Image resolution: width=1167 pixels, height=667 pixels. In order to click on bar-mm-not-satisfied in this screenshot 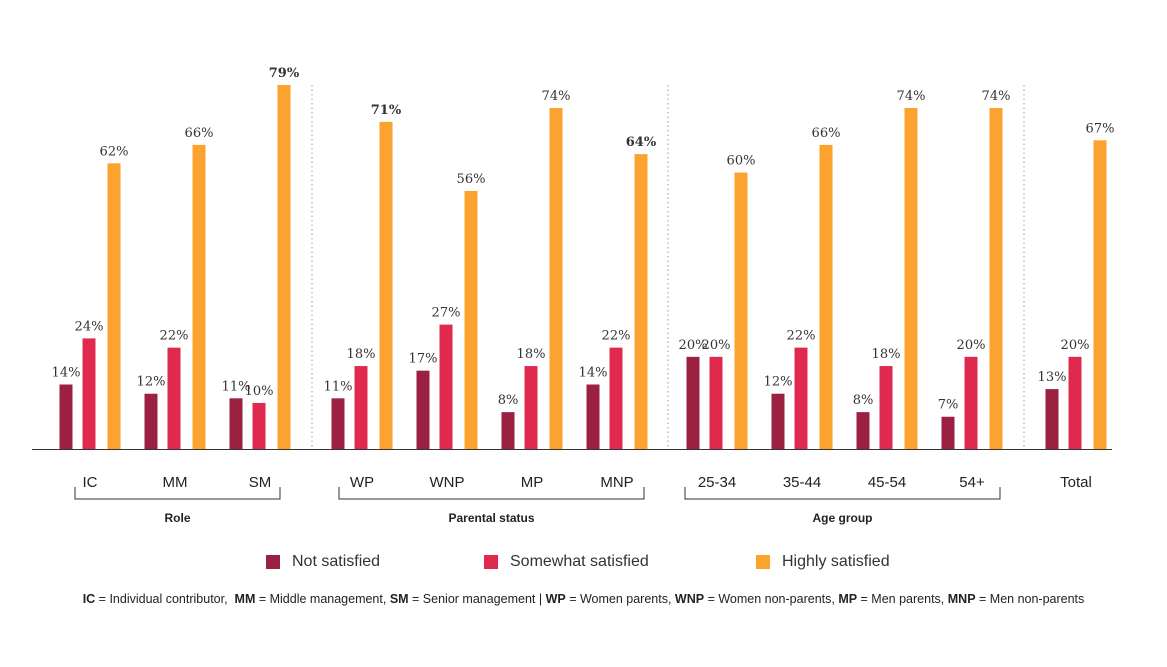, I will do `click(151, 421)`.